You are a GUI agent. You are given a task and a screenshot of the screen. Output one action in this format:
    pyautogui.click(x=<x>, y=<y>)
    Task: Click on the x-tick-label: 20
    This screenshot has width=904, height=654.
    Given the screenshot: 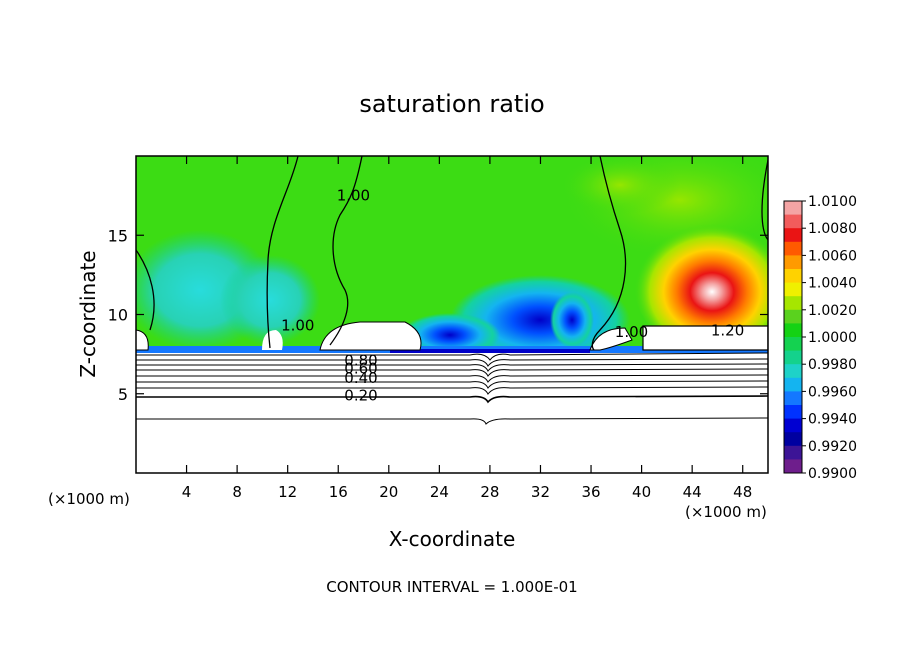 What is the action you would take?
    pyautogui.click(x=388, y=492)
    